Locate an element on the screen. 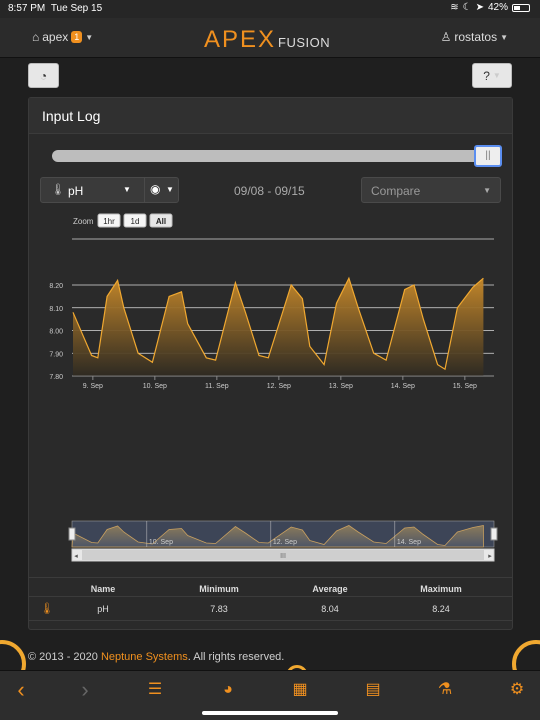 This screenshot has height=720, width=540. apex-menu: ⌂ apex 1 ▼ is located at coordinates (62, 37).